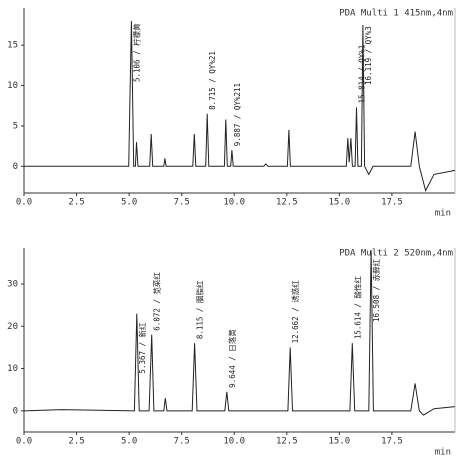 The width and height of the screenshot is (476, 464). Describe the element at coordinates (396, 254) in the screenshot. I see `chart-title: PDA Multi 2 520nm,4nm` at that location.